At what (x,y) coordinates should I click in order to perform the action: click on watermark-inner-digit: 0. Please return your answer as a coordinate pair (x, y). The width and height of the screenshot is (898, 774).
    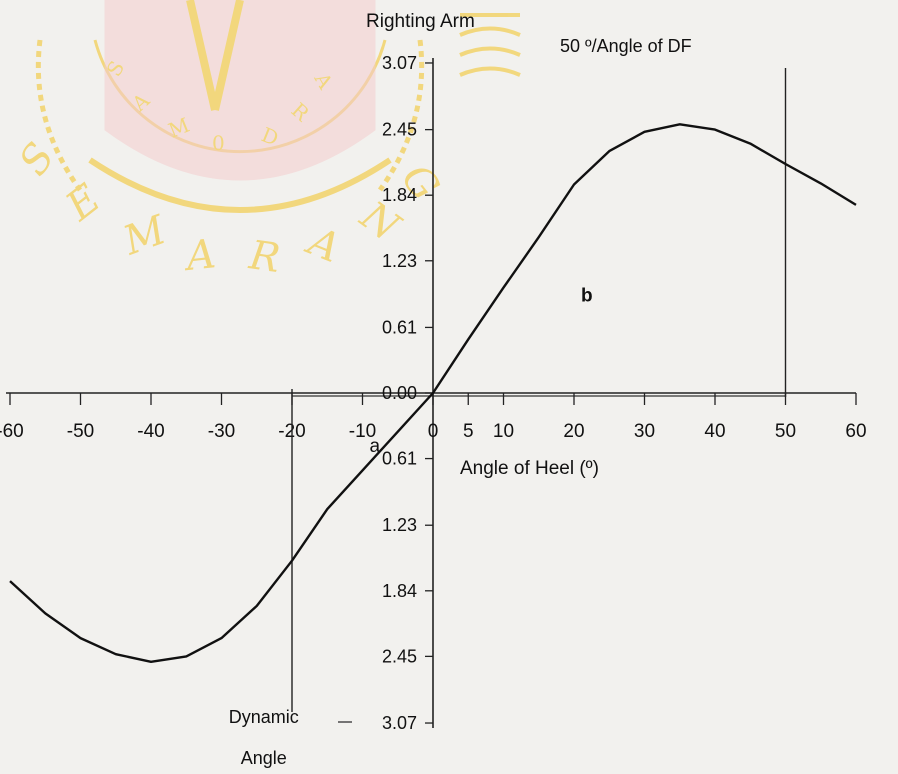
    Looking at the image, I should click on (218, 143).